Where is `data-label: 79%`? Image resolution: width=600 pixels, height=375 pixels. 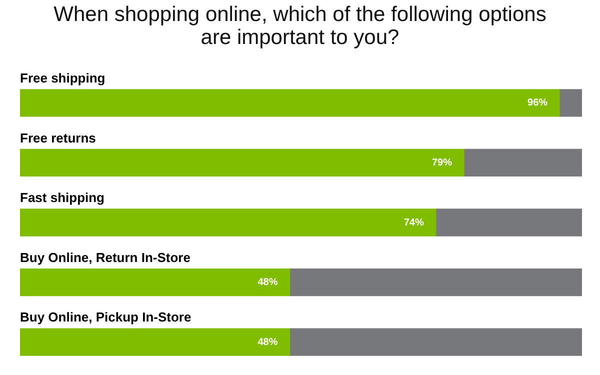
data-label: 79% is located at coordinates (442, 162).